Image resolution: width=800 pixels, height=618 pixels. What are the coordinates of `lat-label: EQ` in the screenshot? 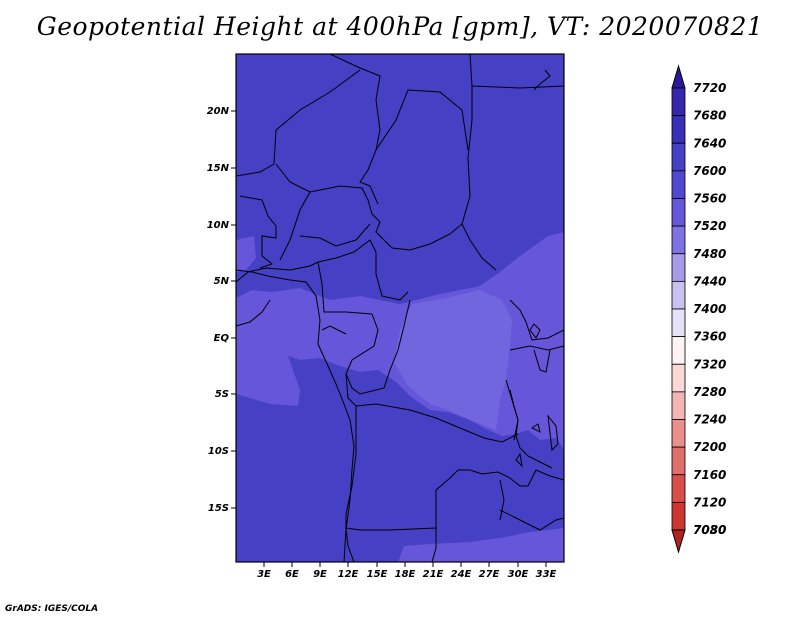 It's located at (222, 338).